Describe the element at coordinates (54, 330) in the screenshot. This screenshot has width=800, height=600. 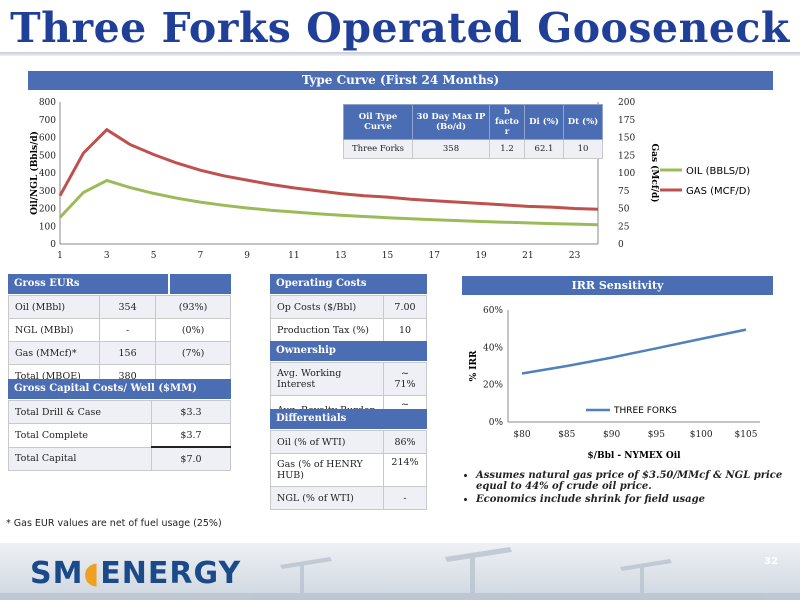
I see `eur-label: NGL (MBbl)` at that location.